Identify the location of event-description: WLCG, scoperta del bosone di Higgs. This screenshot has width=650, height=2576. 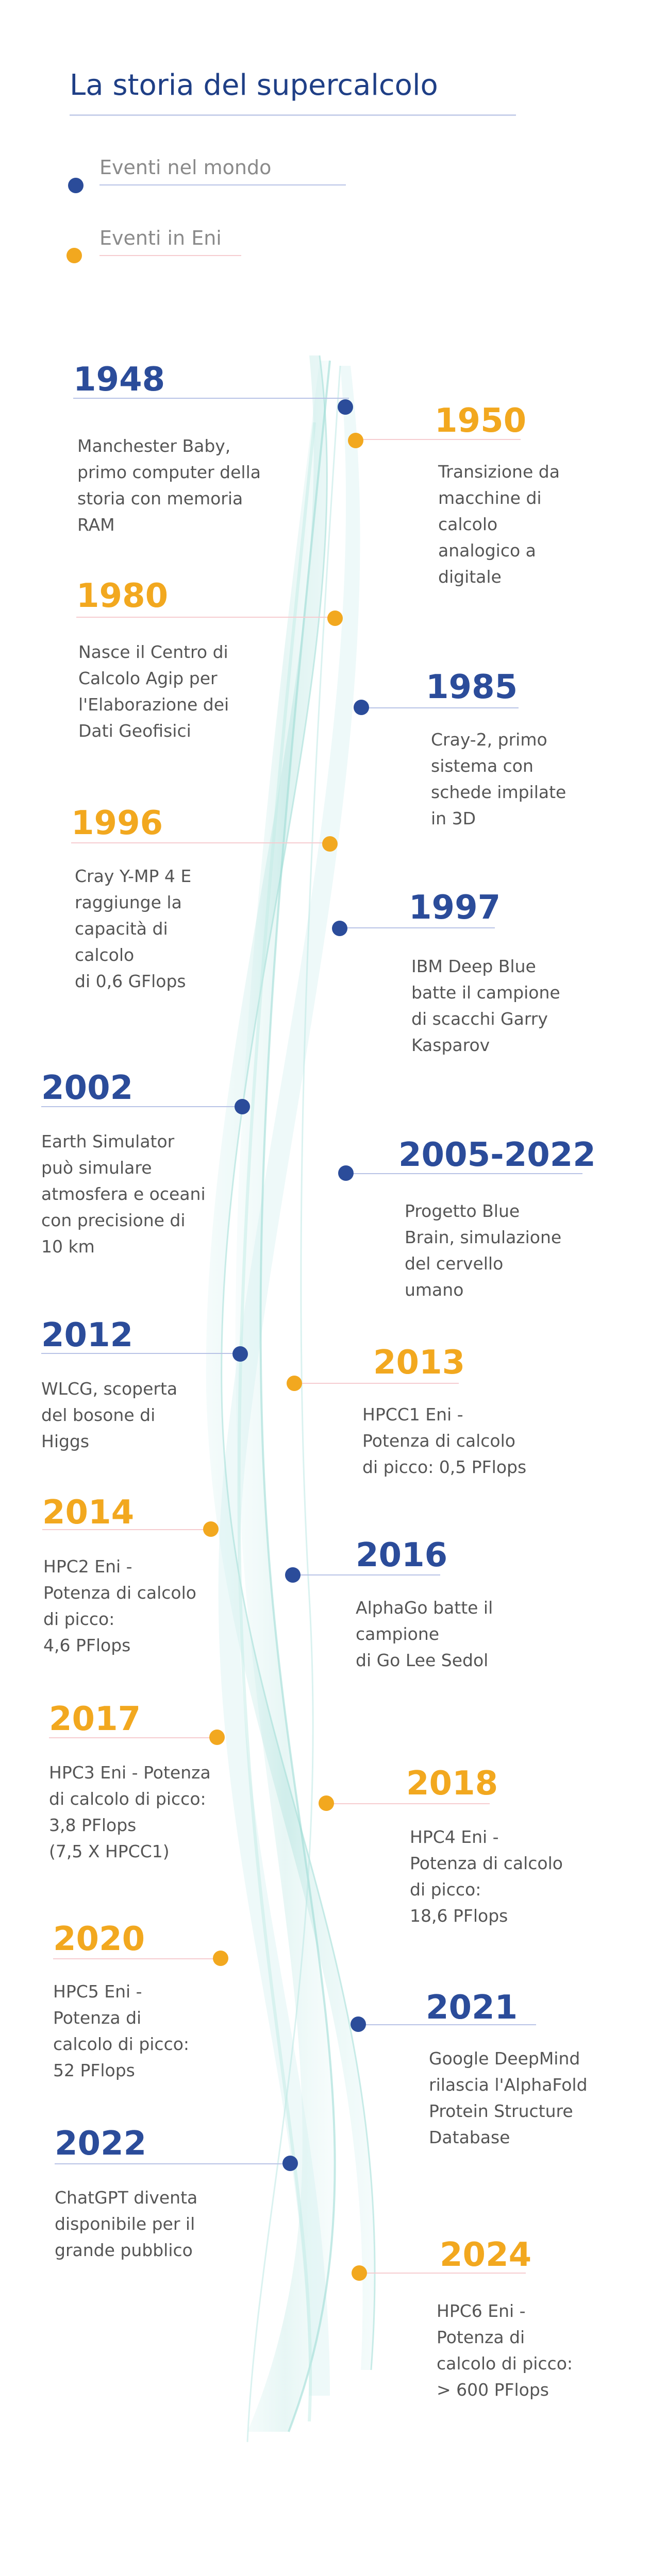
(109, 1415).